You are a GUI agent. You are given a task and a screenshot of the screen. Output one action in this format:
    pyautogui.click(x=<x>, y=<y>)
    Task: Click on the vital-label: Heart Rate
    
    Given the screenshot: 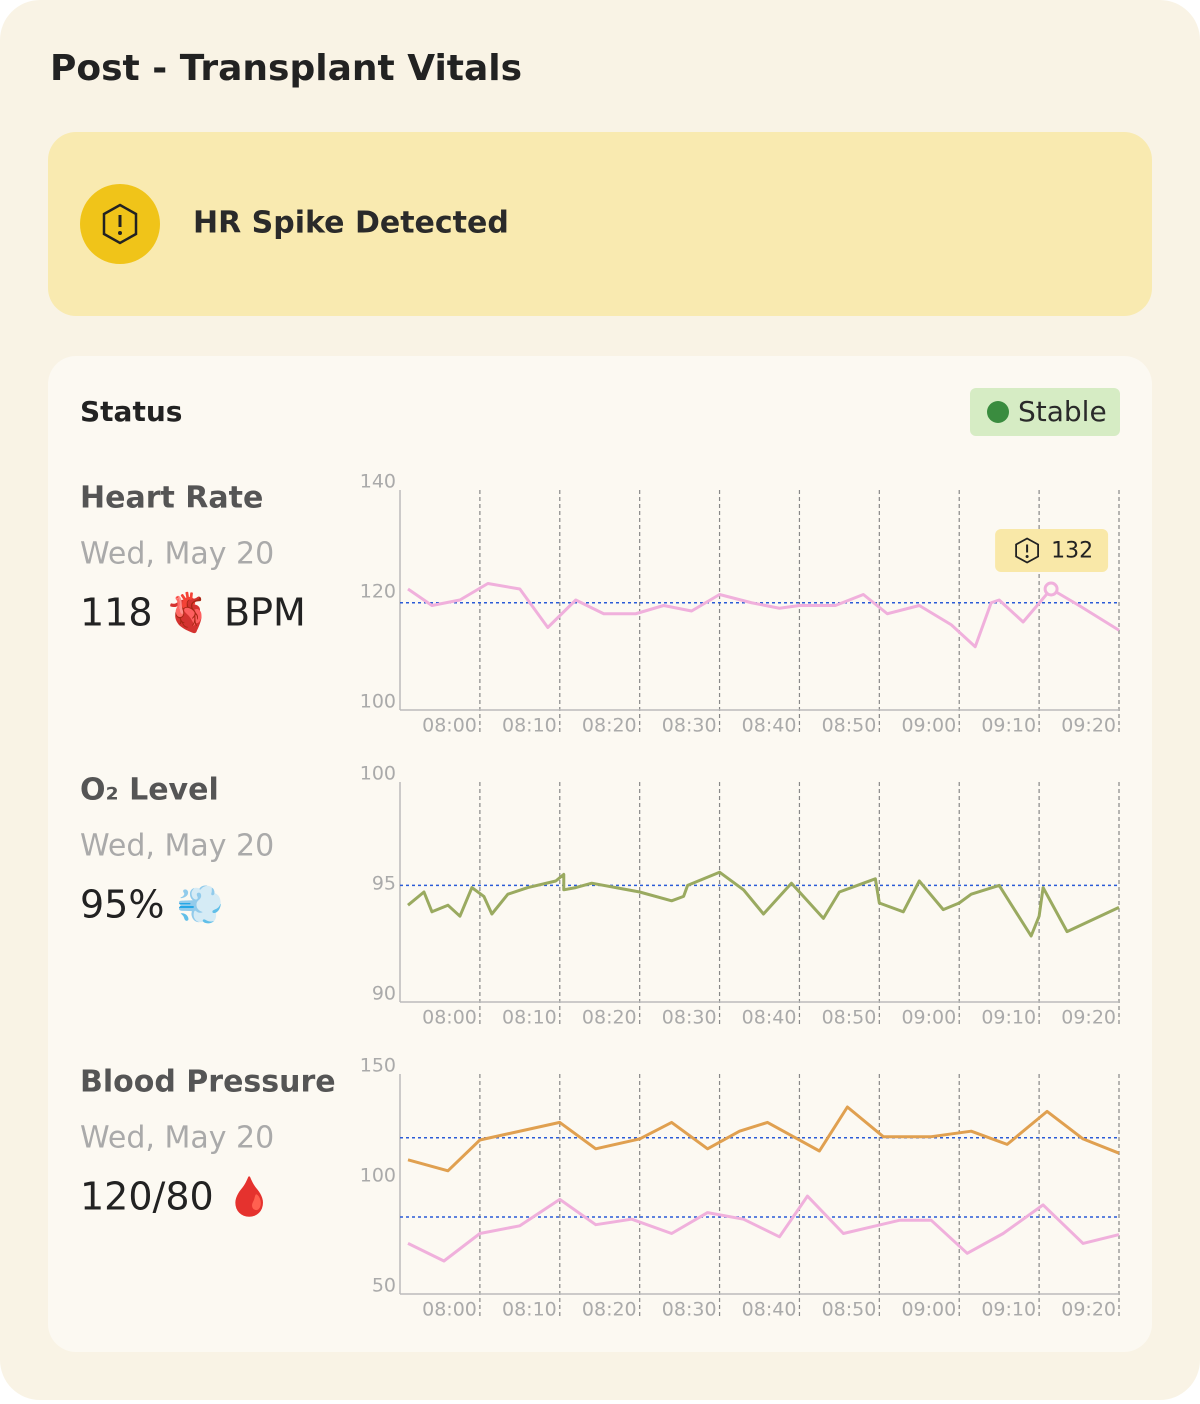 What is the action you would take?
    pyautogui.click(x=171, y=498)
    